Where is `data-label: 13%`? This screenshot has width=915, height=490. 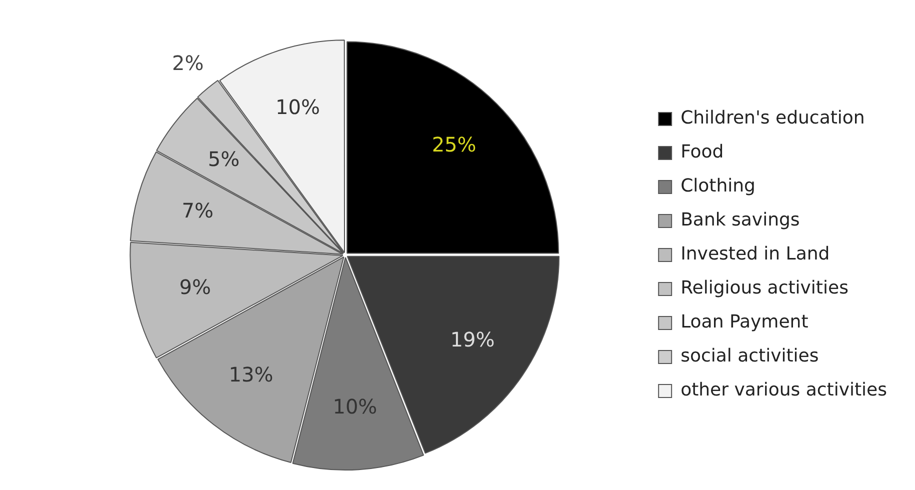 data-label: 13% is located at coordinates (251, 374).